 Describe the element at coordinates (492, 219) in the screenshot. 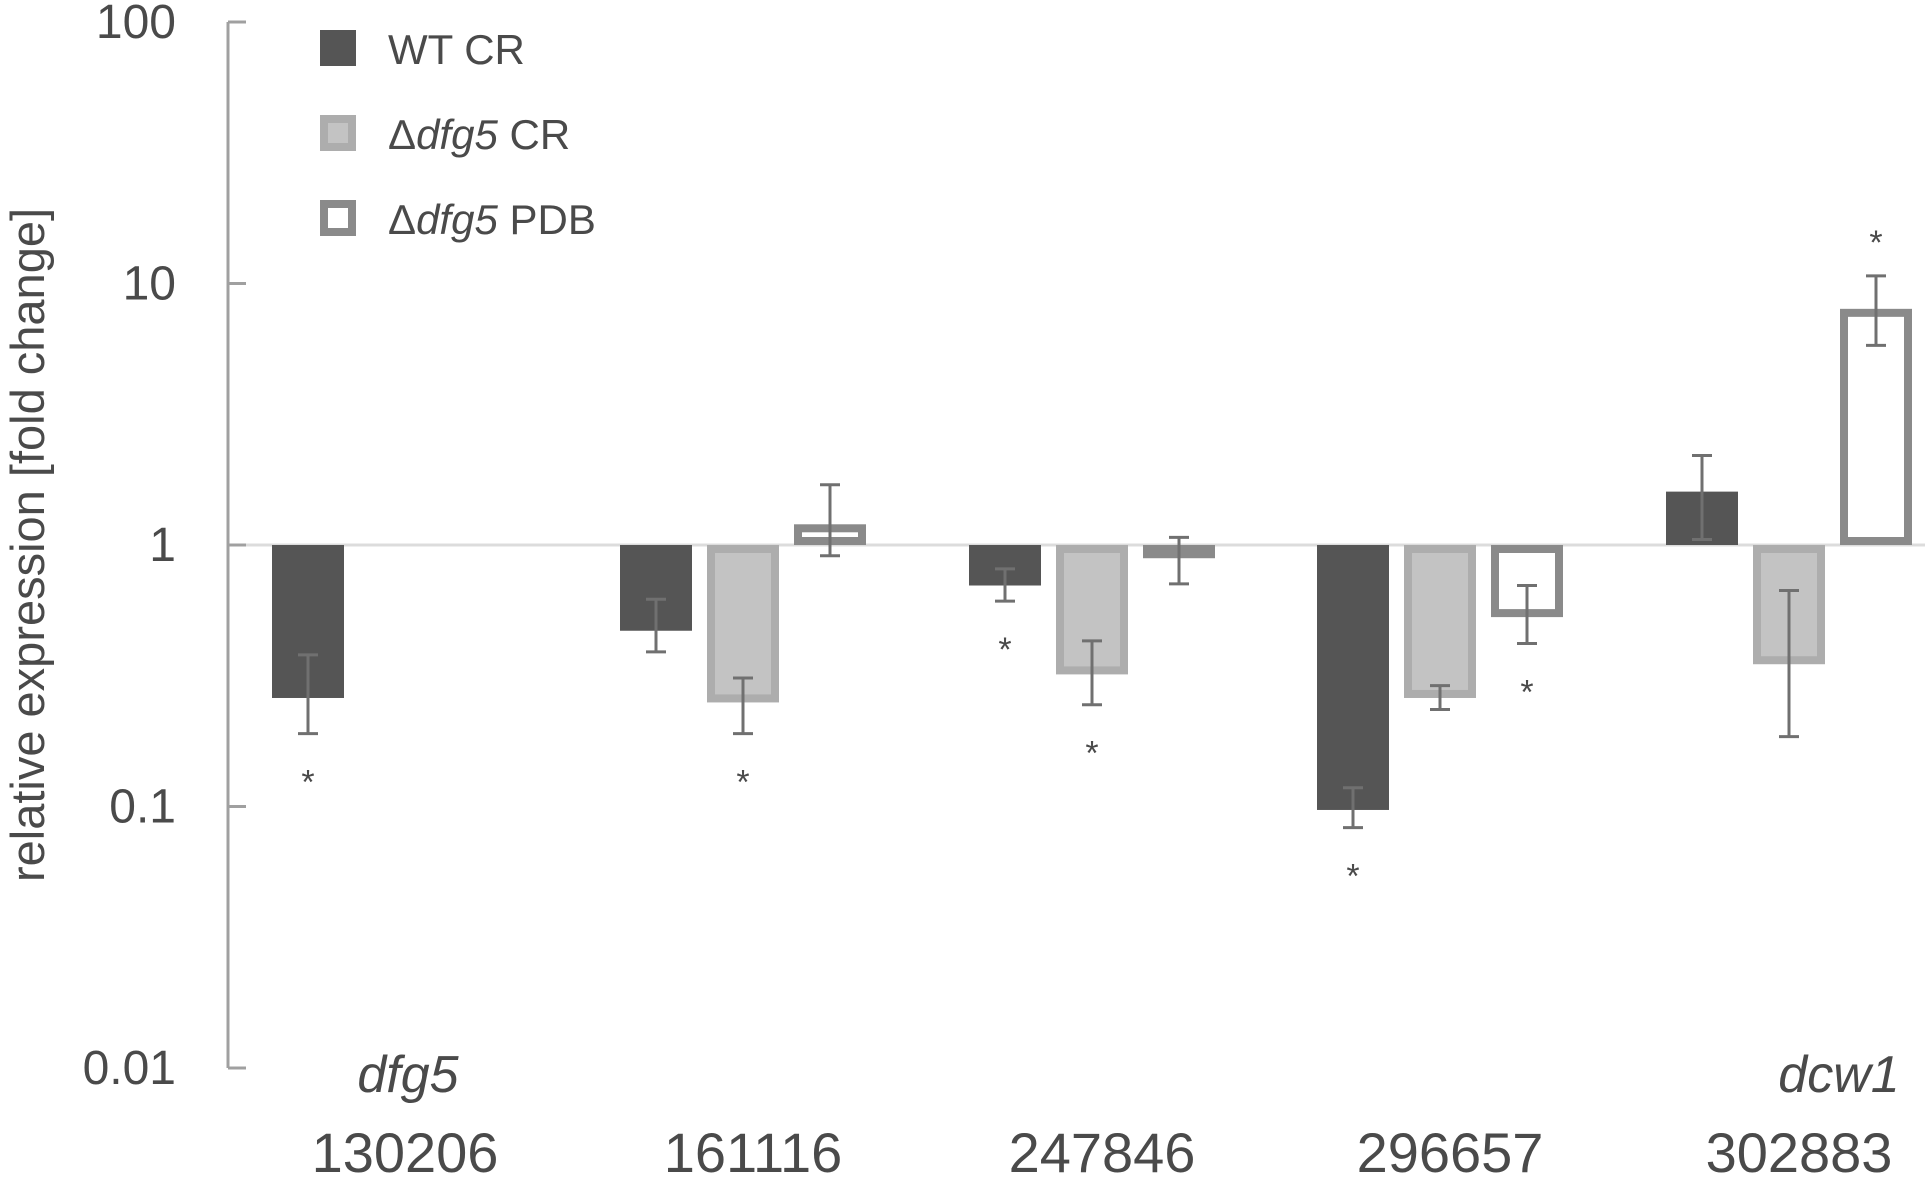

I see `legend-label-3: Δdfg5 PDB` at that location.